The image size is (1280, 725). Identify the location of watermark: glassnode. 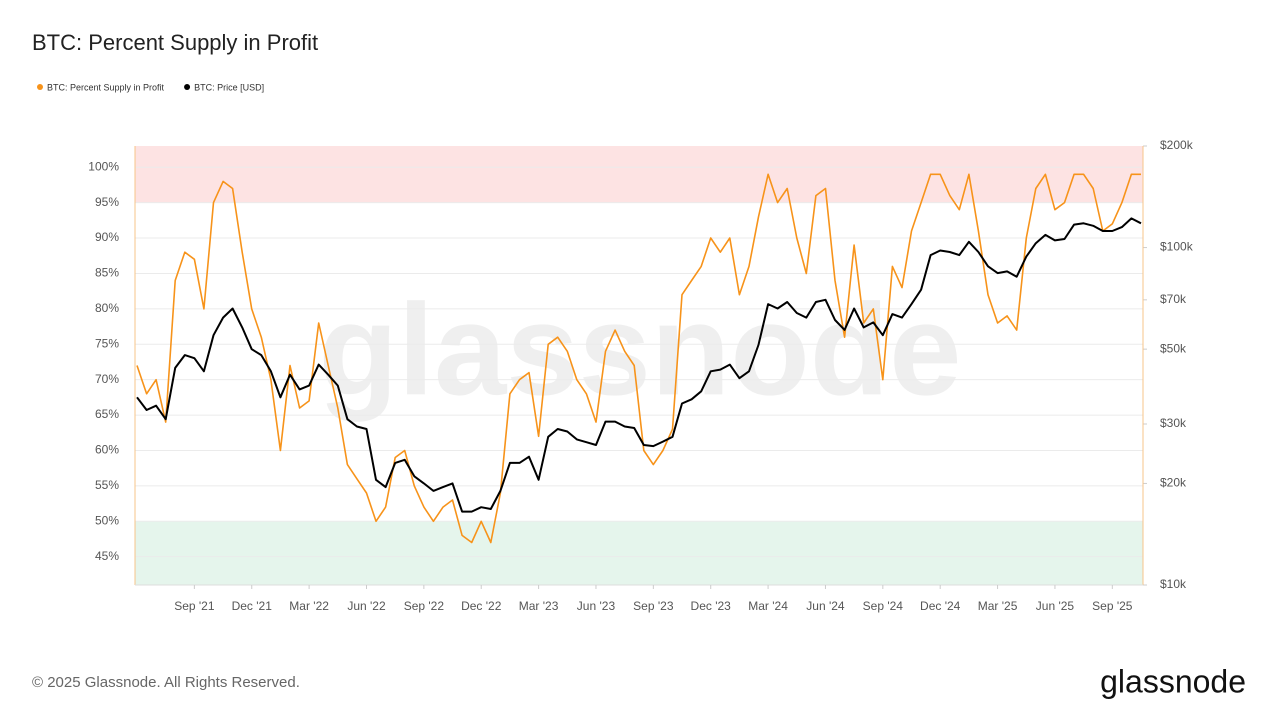
(640, 349).